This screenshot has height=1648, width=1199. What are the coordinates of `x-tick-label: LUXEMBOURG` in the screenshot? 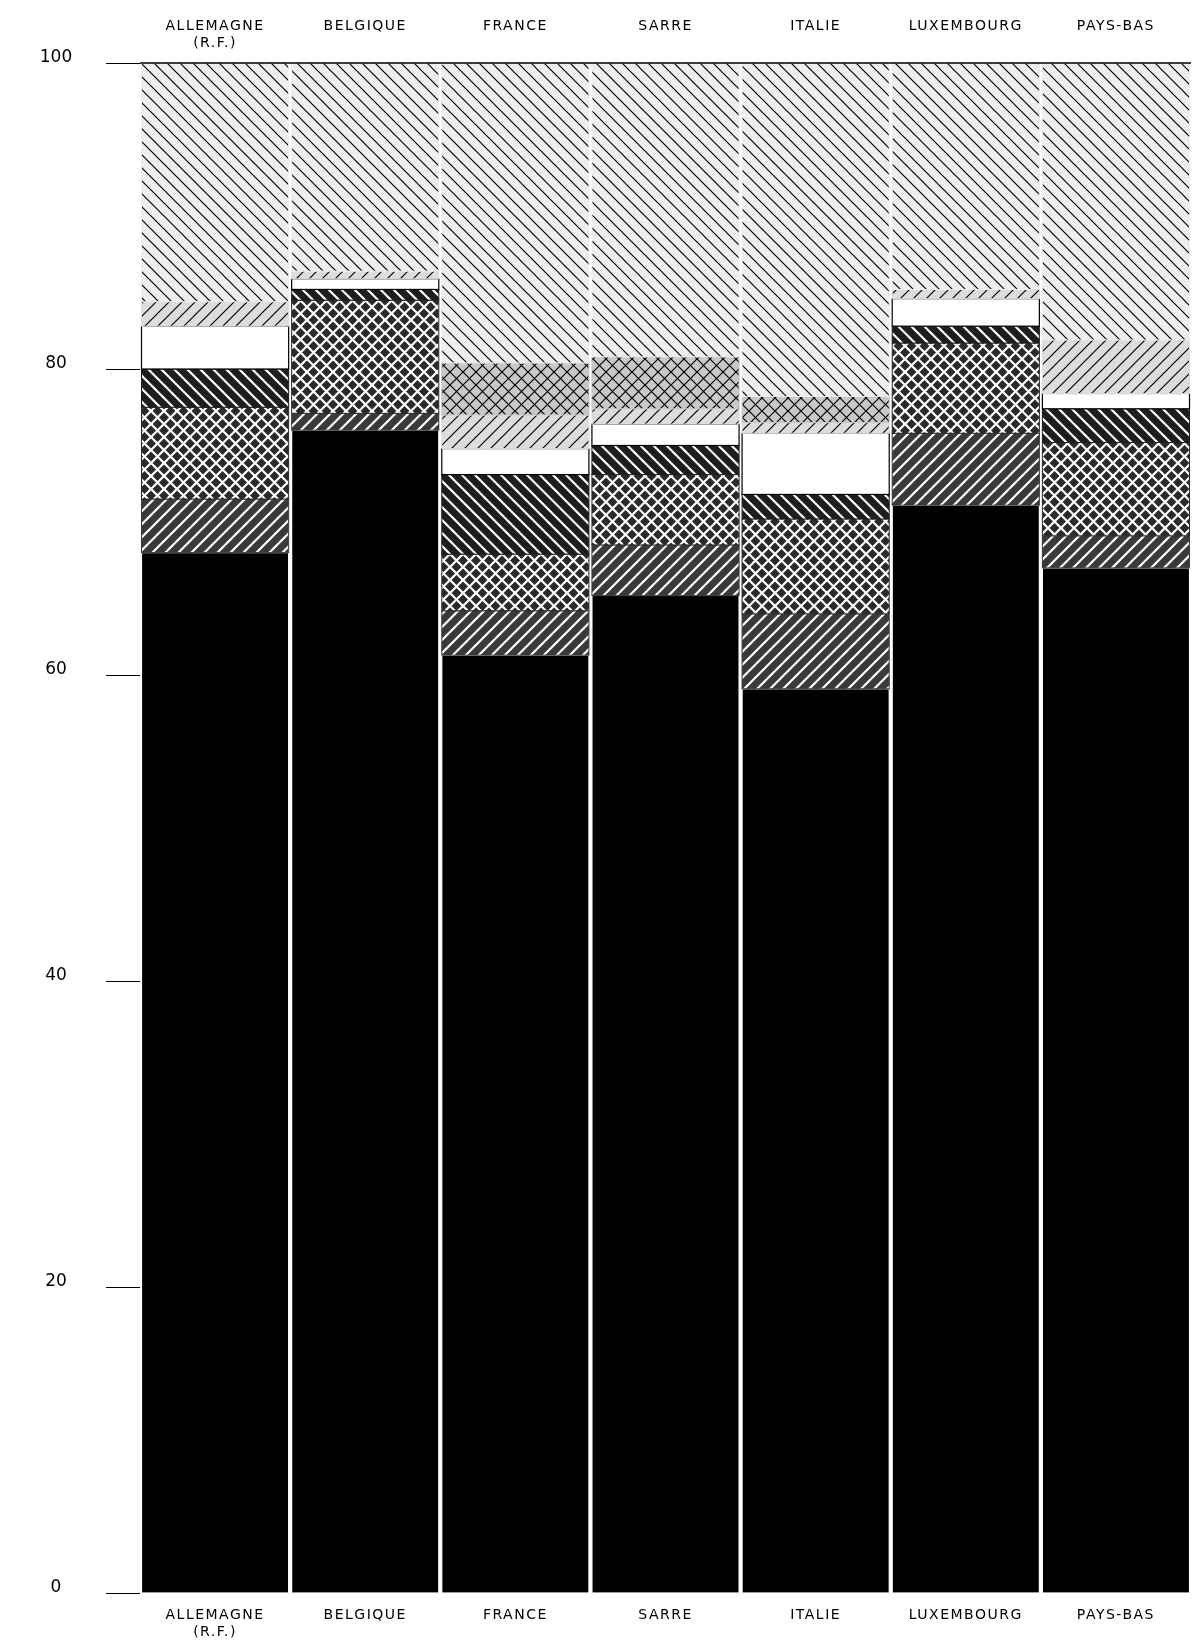 It's located at (965, 25).